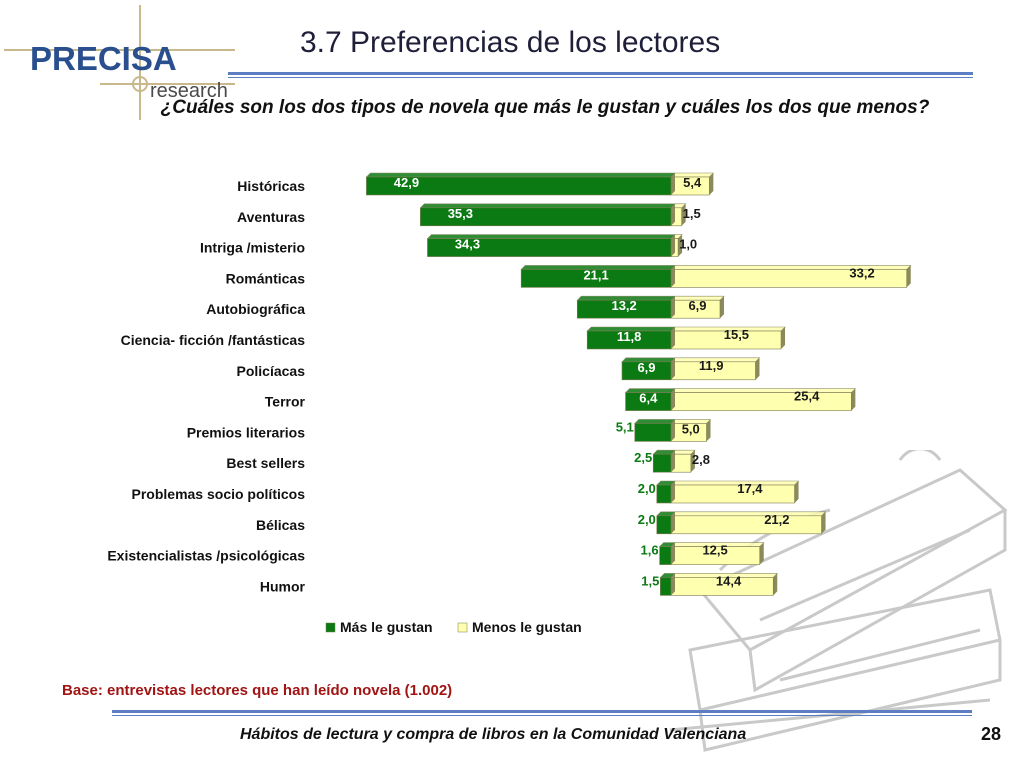  Describe the element at coordinates (729, 580) in the screenshot. I see `value-label-dislike: 14,4` at that location.